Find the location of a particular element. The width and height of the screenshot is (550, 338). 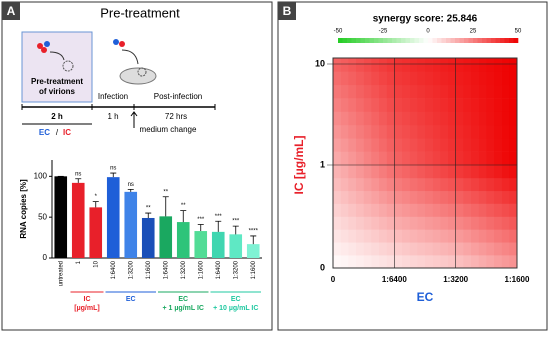

y-tick-label: 10 is located at coordinates (320, 63).